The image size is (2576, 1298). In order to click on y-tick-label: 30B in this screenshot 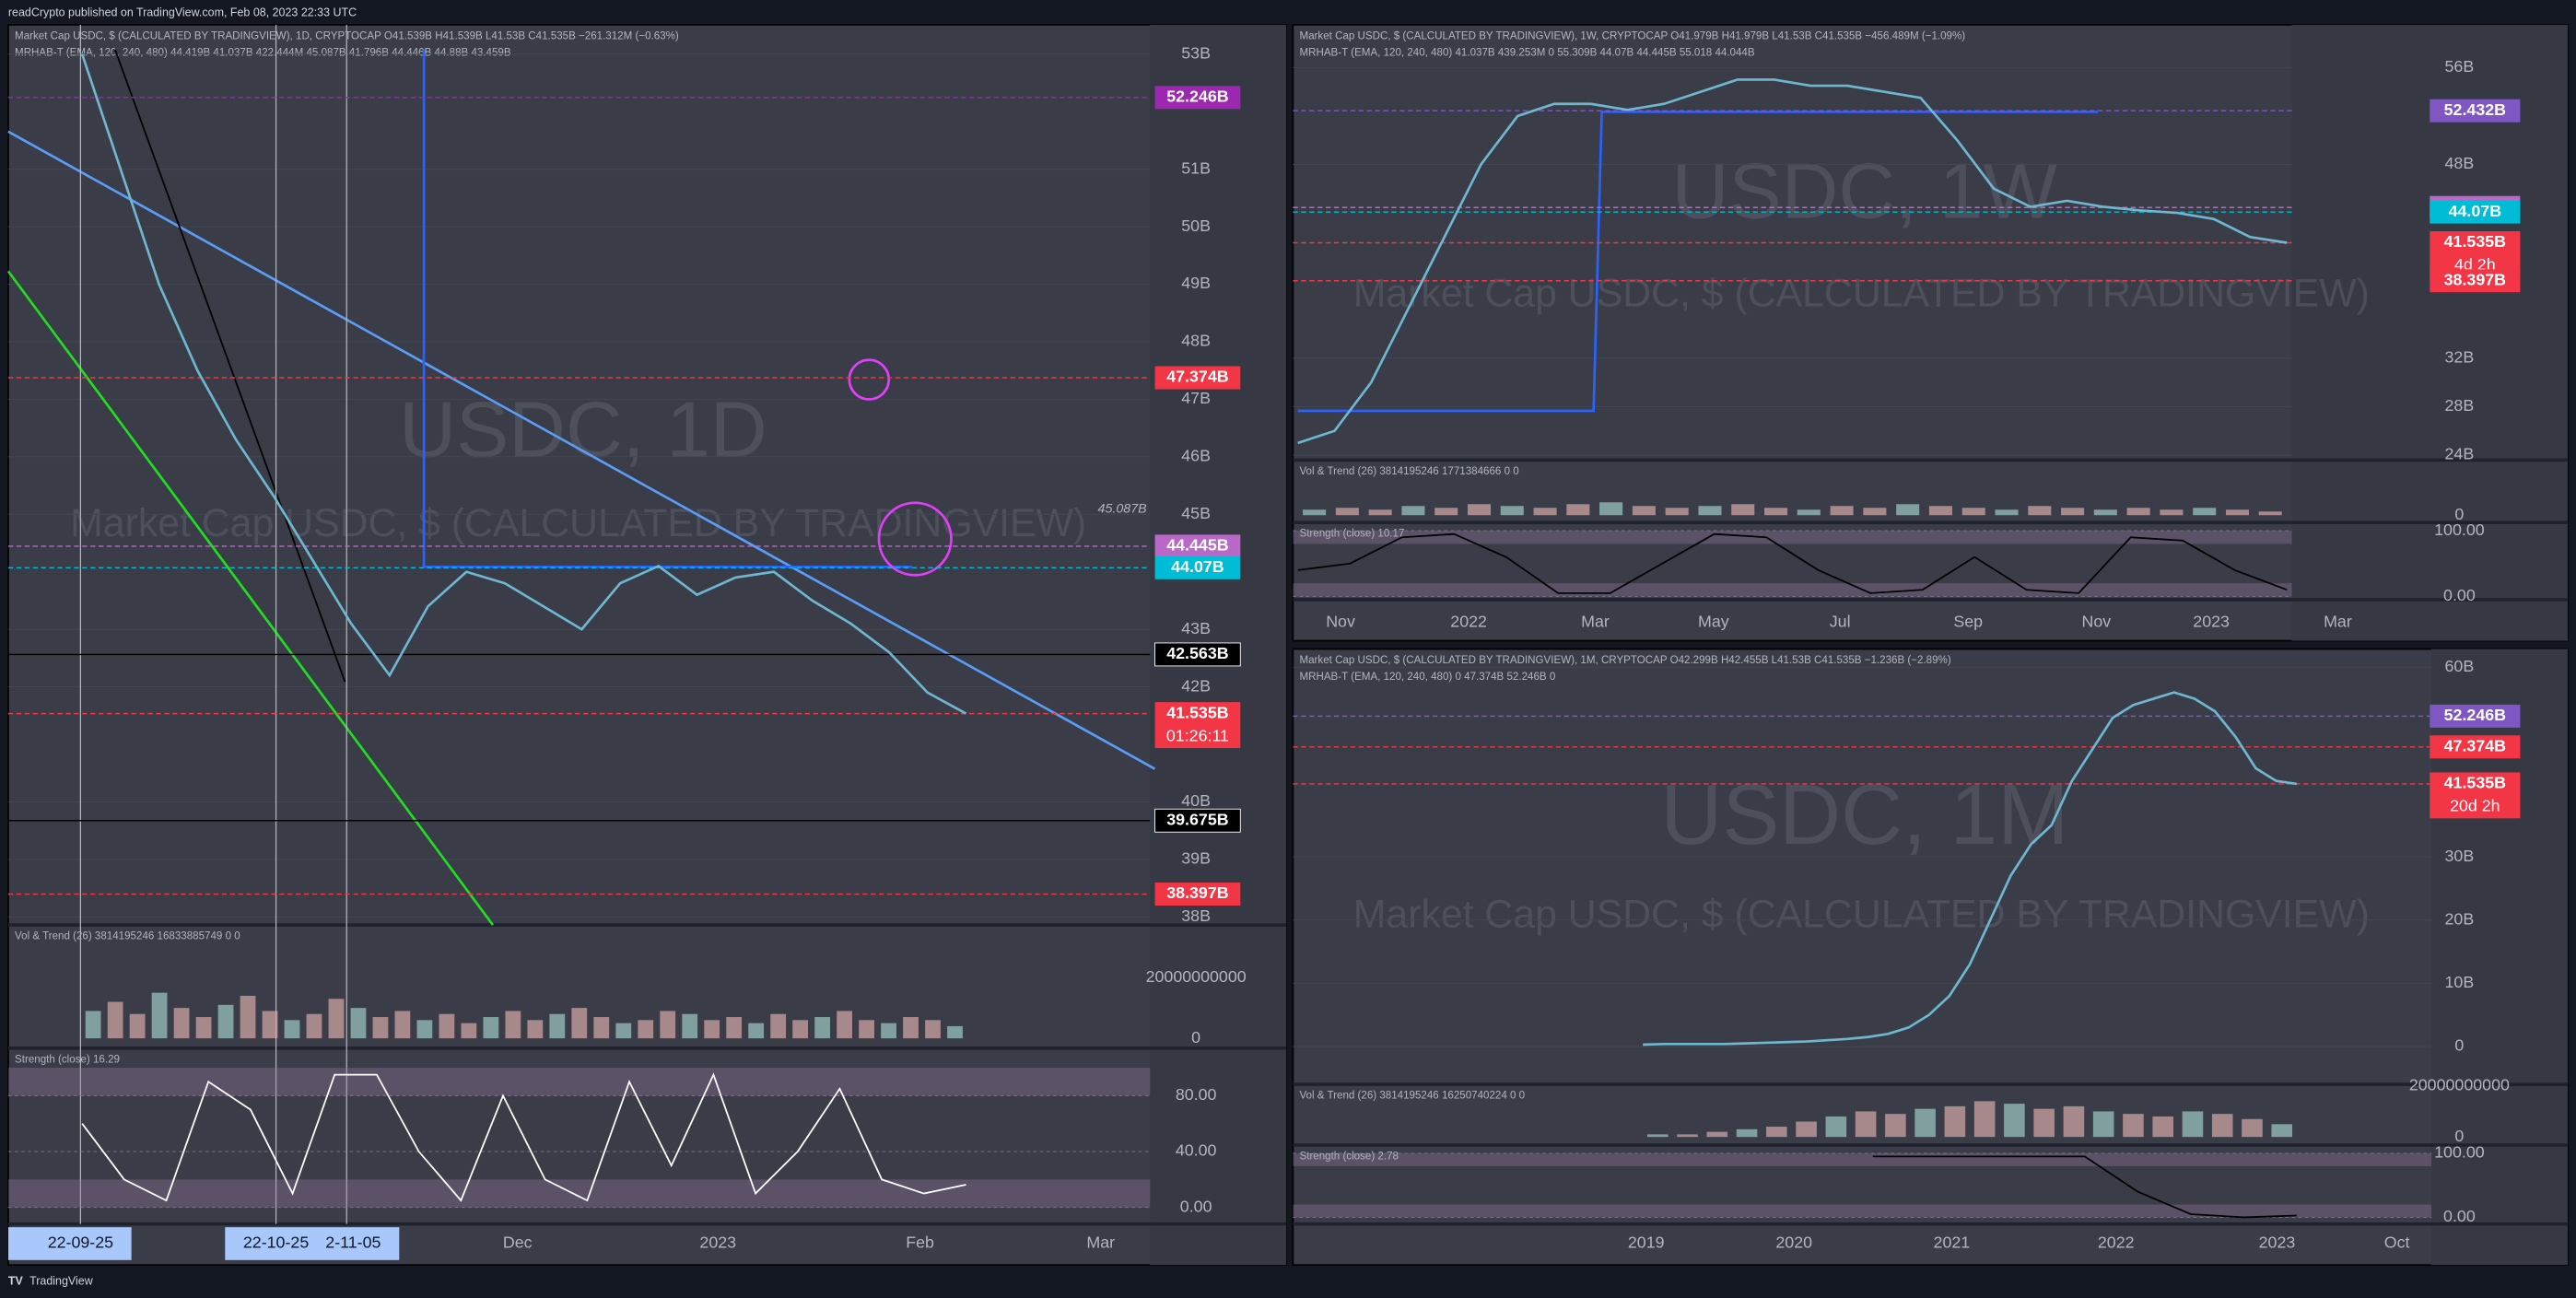, I will do `click(2460, 856)`.